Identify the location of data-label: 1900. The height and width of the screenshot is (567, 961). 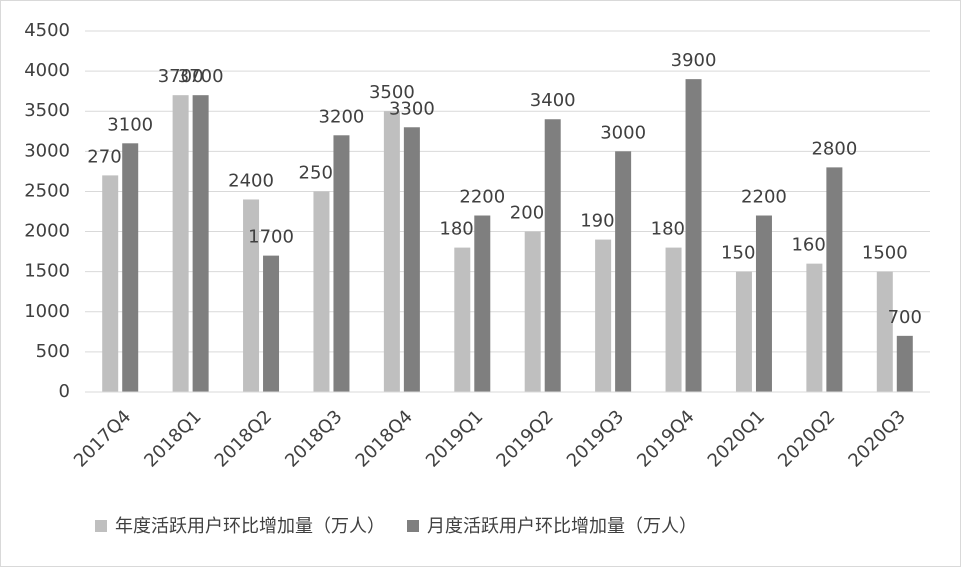
(603, 221).